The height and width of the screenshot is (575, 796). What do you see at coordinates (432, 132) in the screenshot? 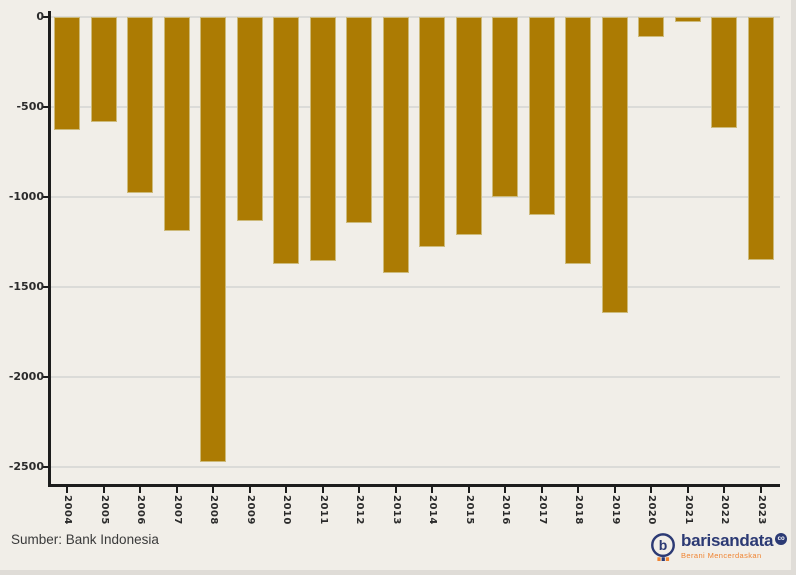
I see `bar-2014` at bounding box center [432, 132].